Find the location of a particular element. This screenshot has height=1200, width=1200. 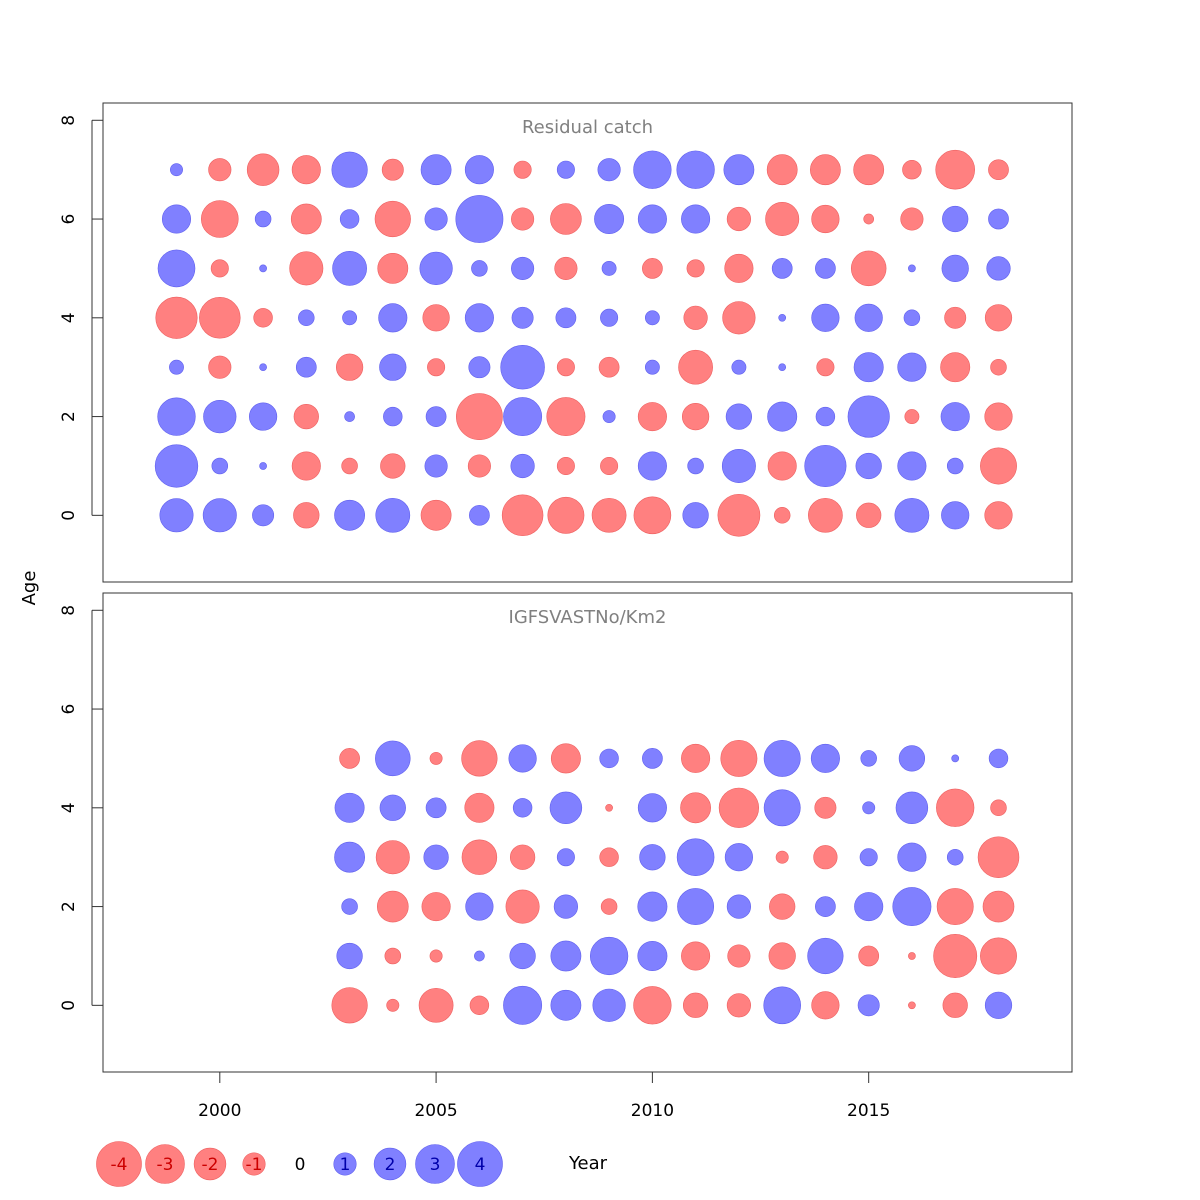

legend-label: 4 is located at coordinates (480, 1165).